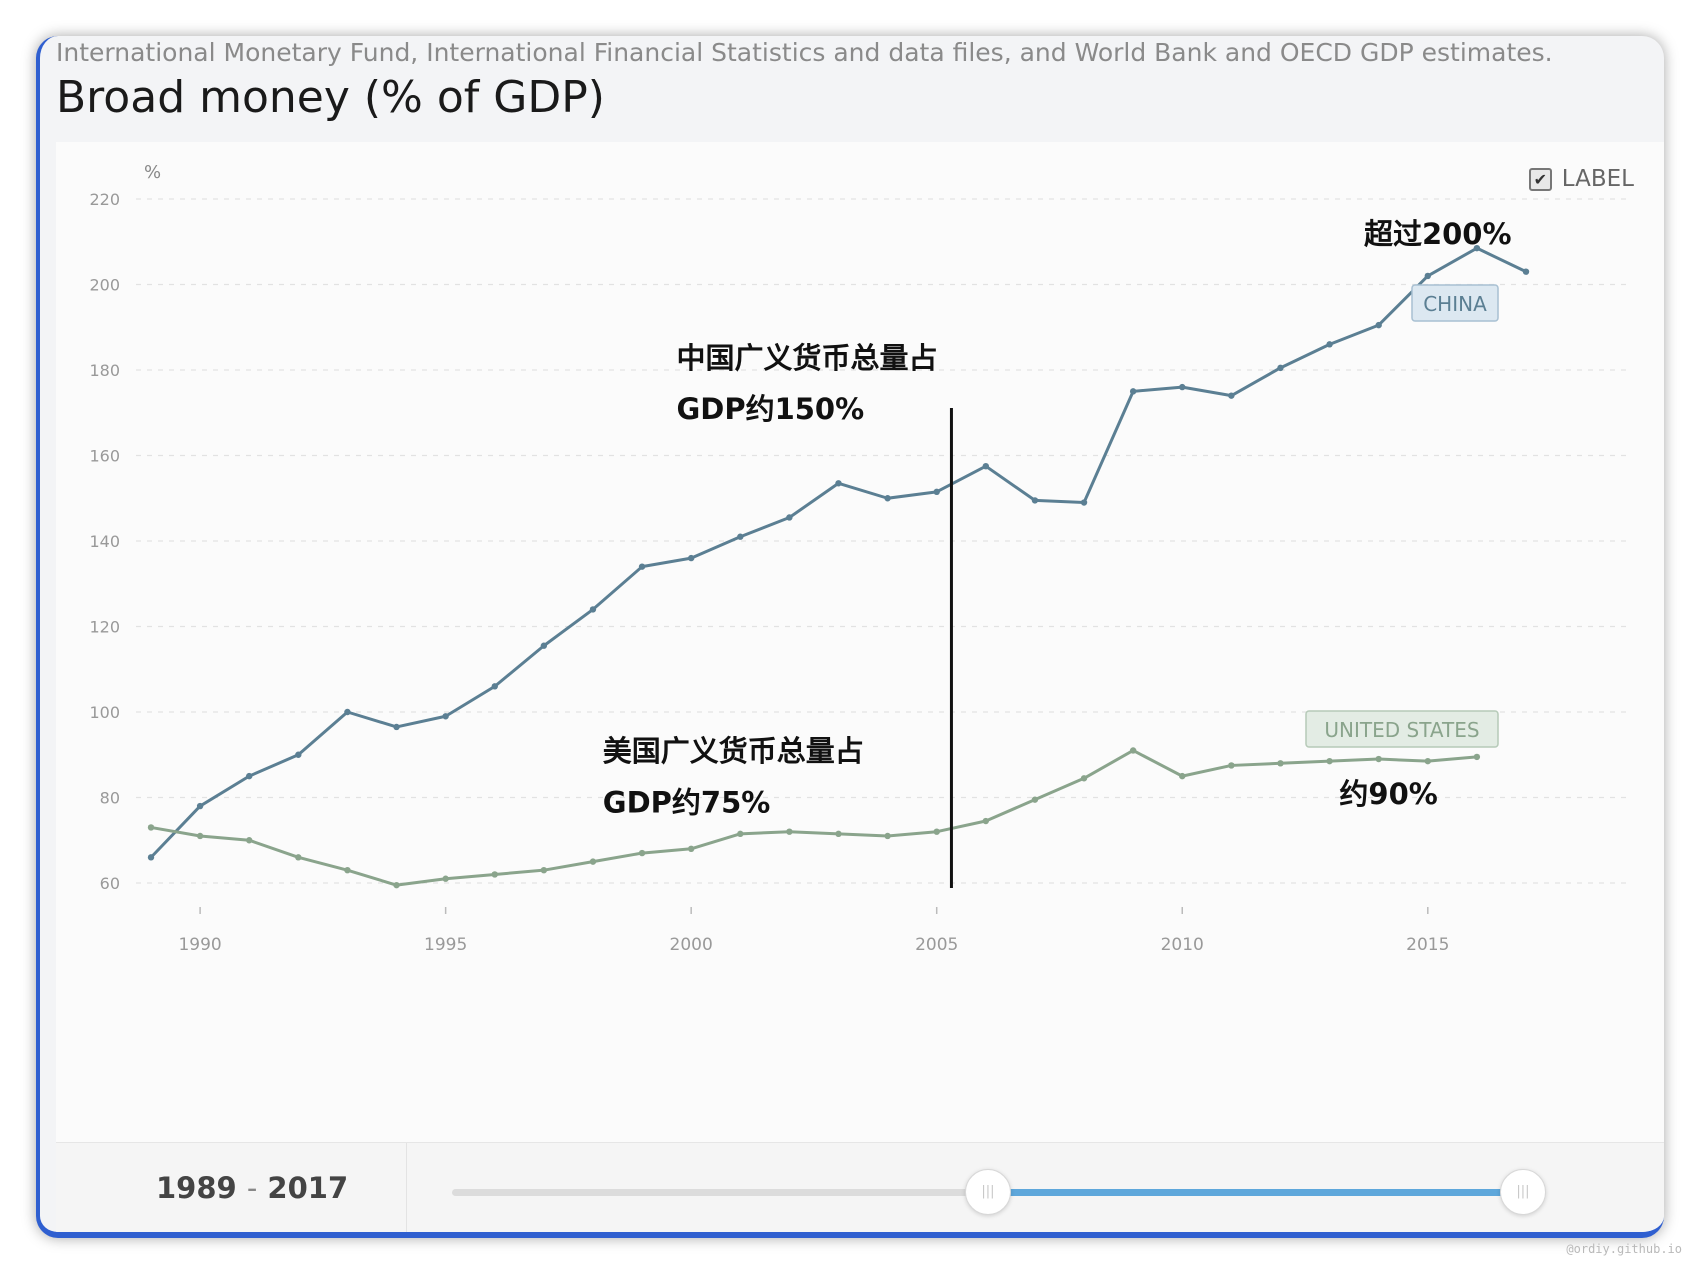 This screenshot has width=1698, height=1270. Describe the element at coordinates (196, 1188) in the screenshot. I see `range-start: 1989` at that location.